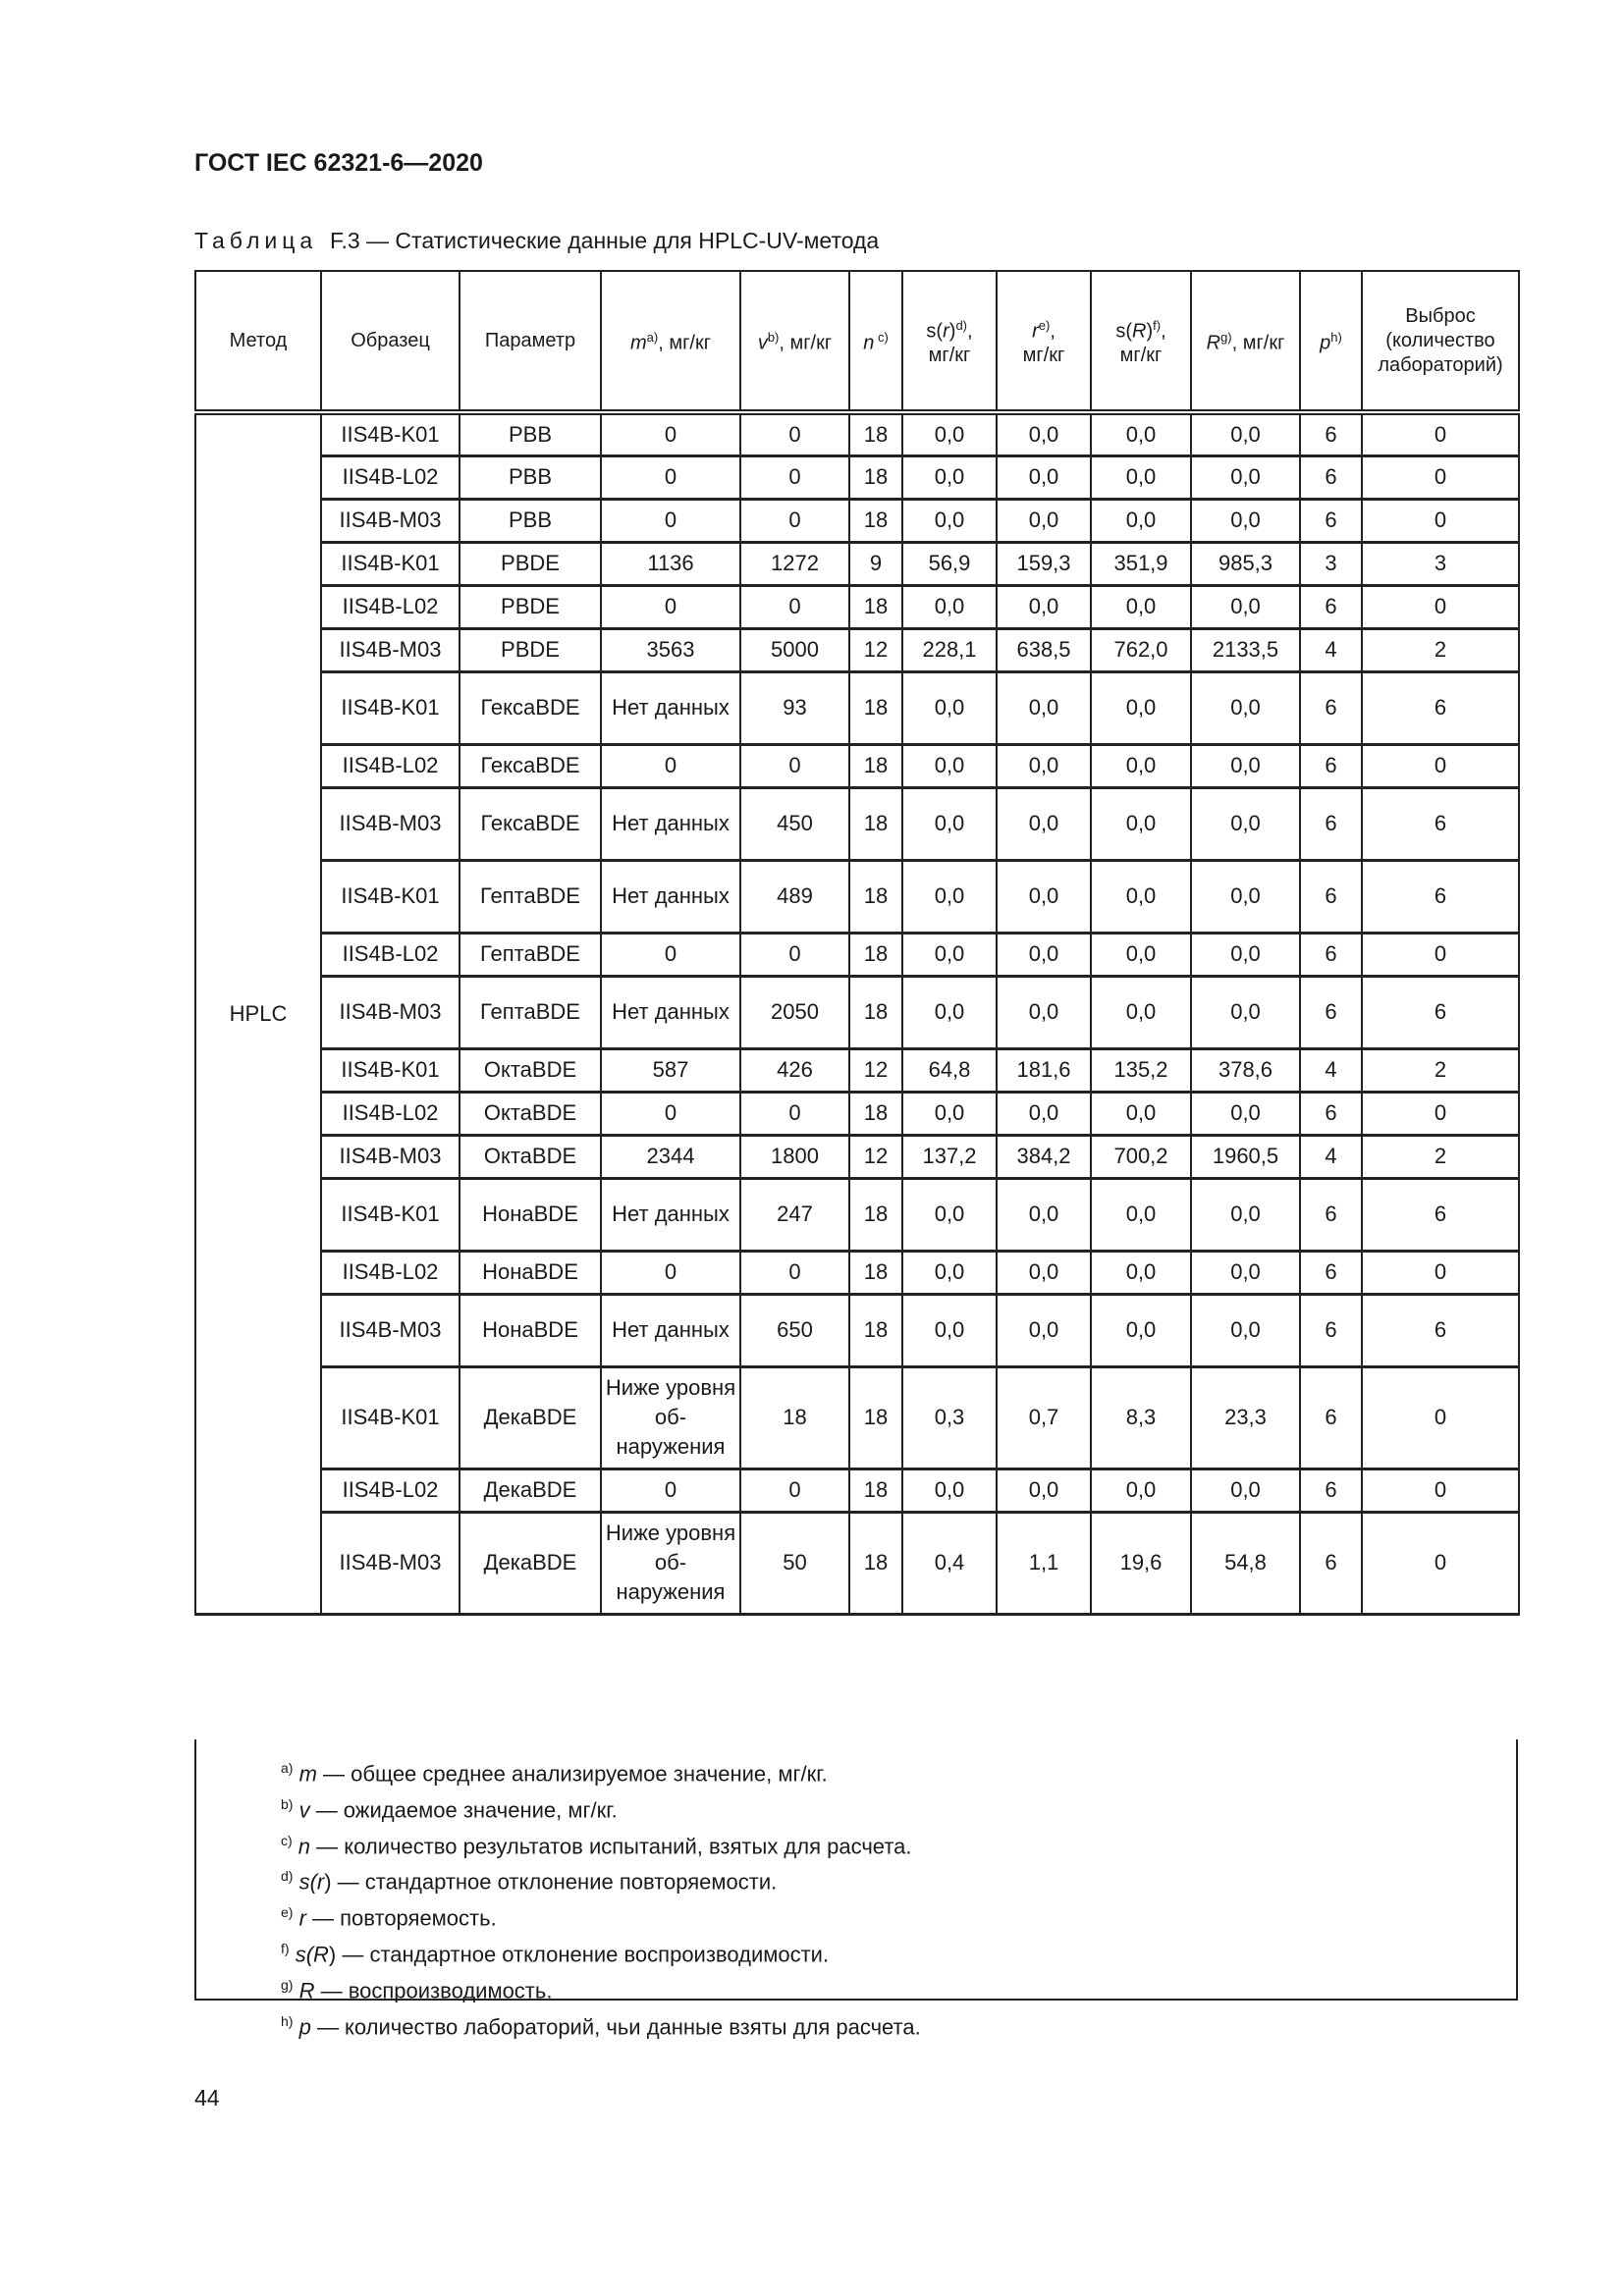 The height and width of the screenshot is (2296, 1624). Describe the element at coordinates (530, 954) in the screenshot. I see `parameter-cell: ГептаBDE` at that location.